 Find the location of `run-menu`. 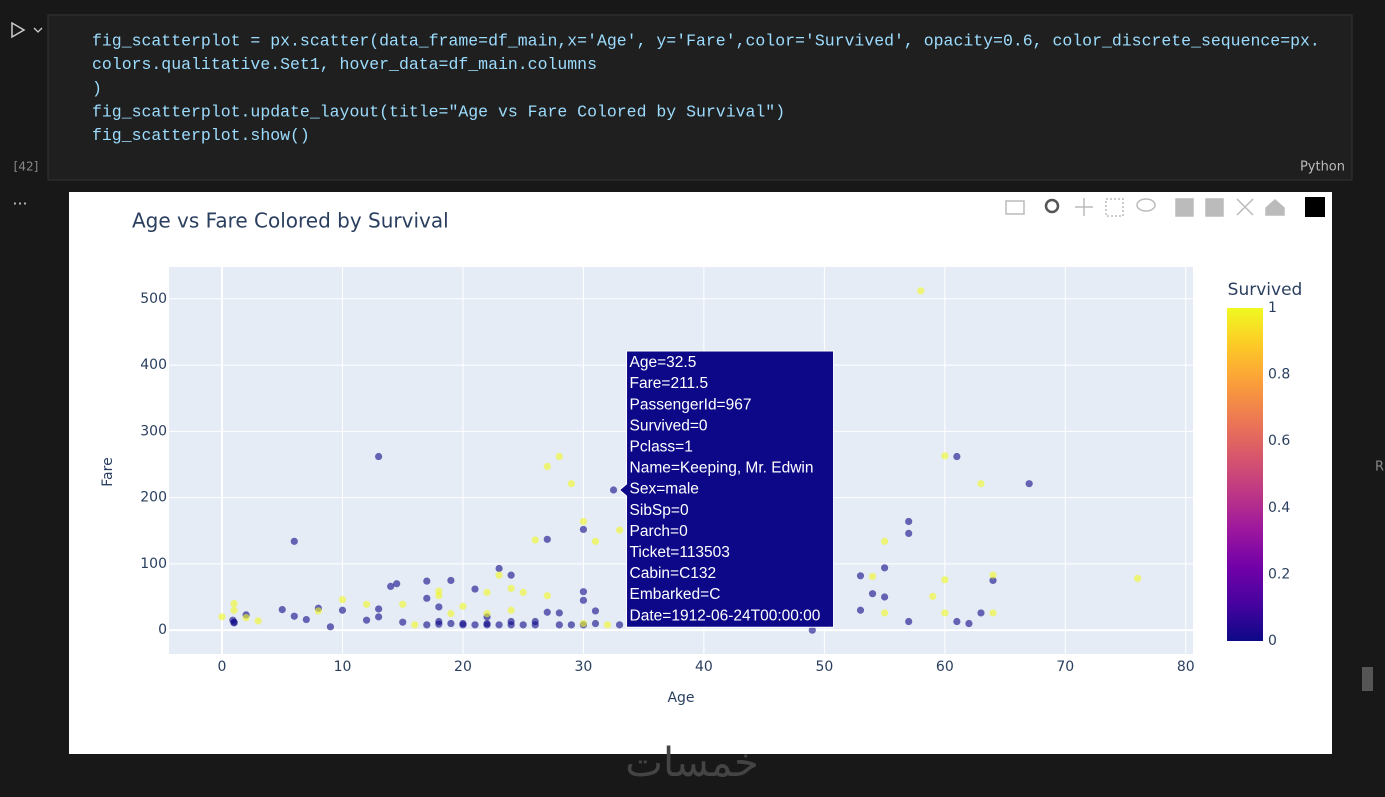

run-menu is located at coordinates (38, 30).